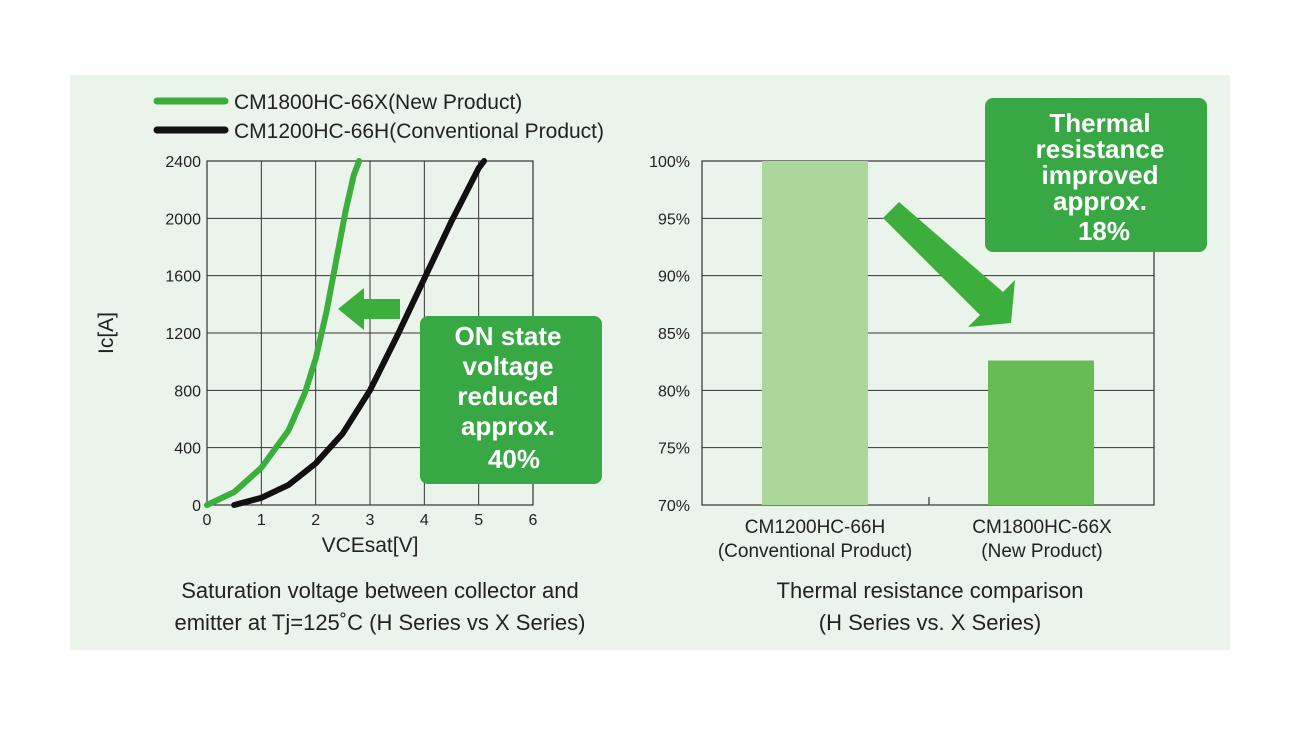 The image size is (1300, 732). What do you see at coordinates (949, 264) in the screenshot?
I see `diagonal-arrow-icon` at bounding box center [949, 264].